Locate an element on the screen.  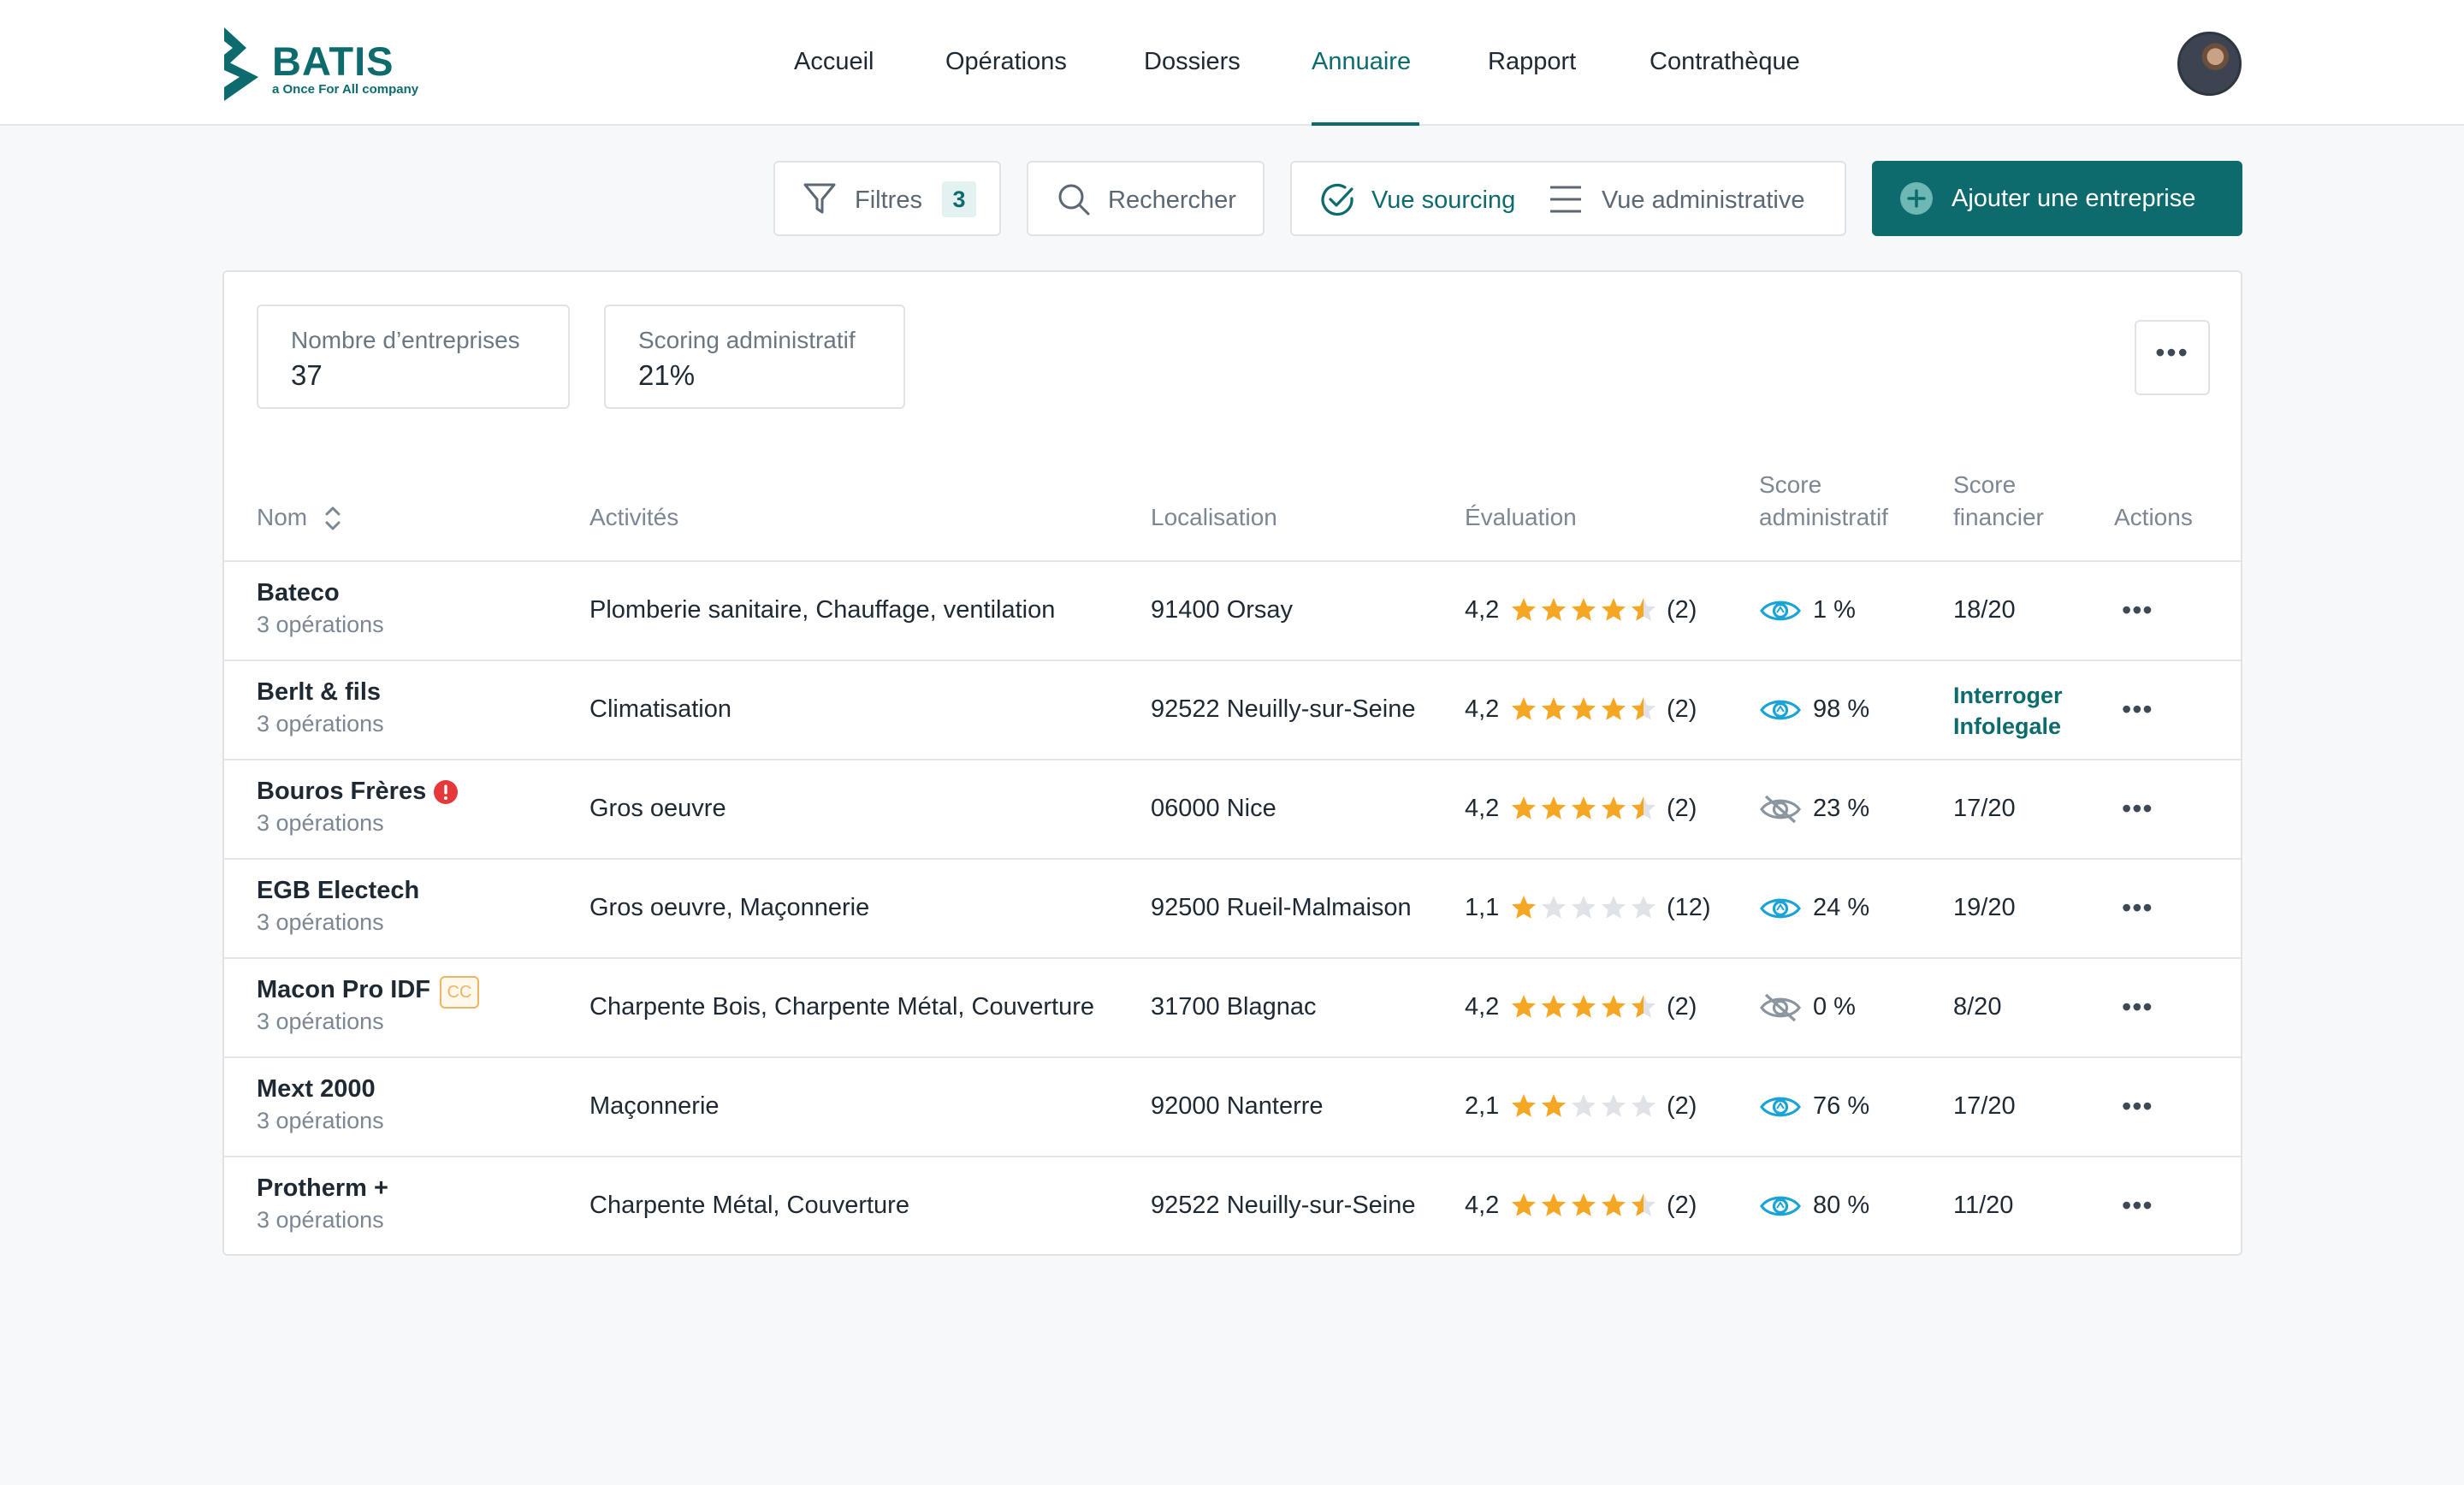
nav-active-indicator is located at coordinates (1365, 124).